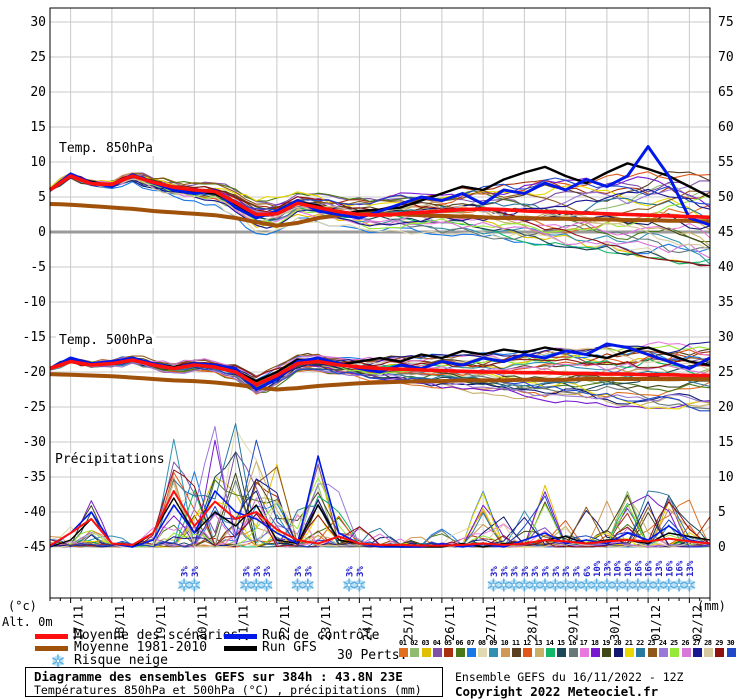 The height and width of the screenshot is (700, 740). I want to click on x-axis-date-label: 24/11, so click(367, 623).